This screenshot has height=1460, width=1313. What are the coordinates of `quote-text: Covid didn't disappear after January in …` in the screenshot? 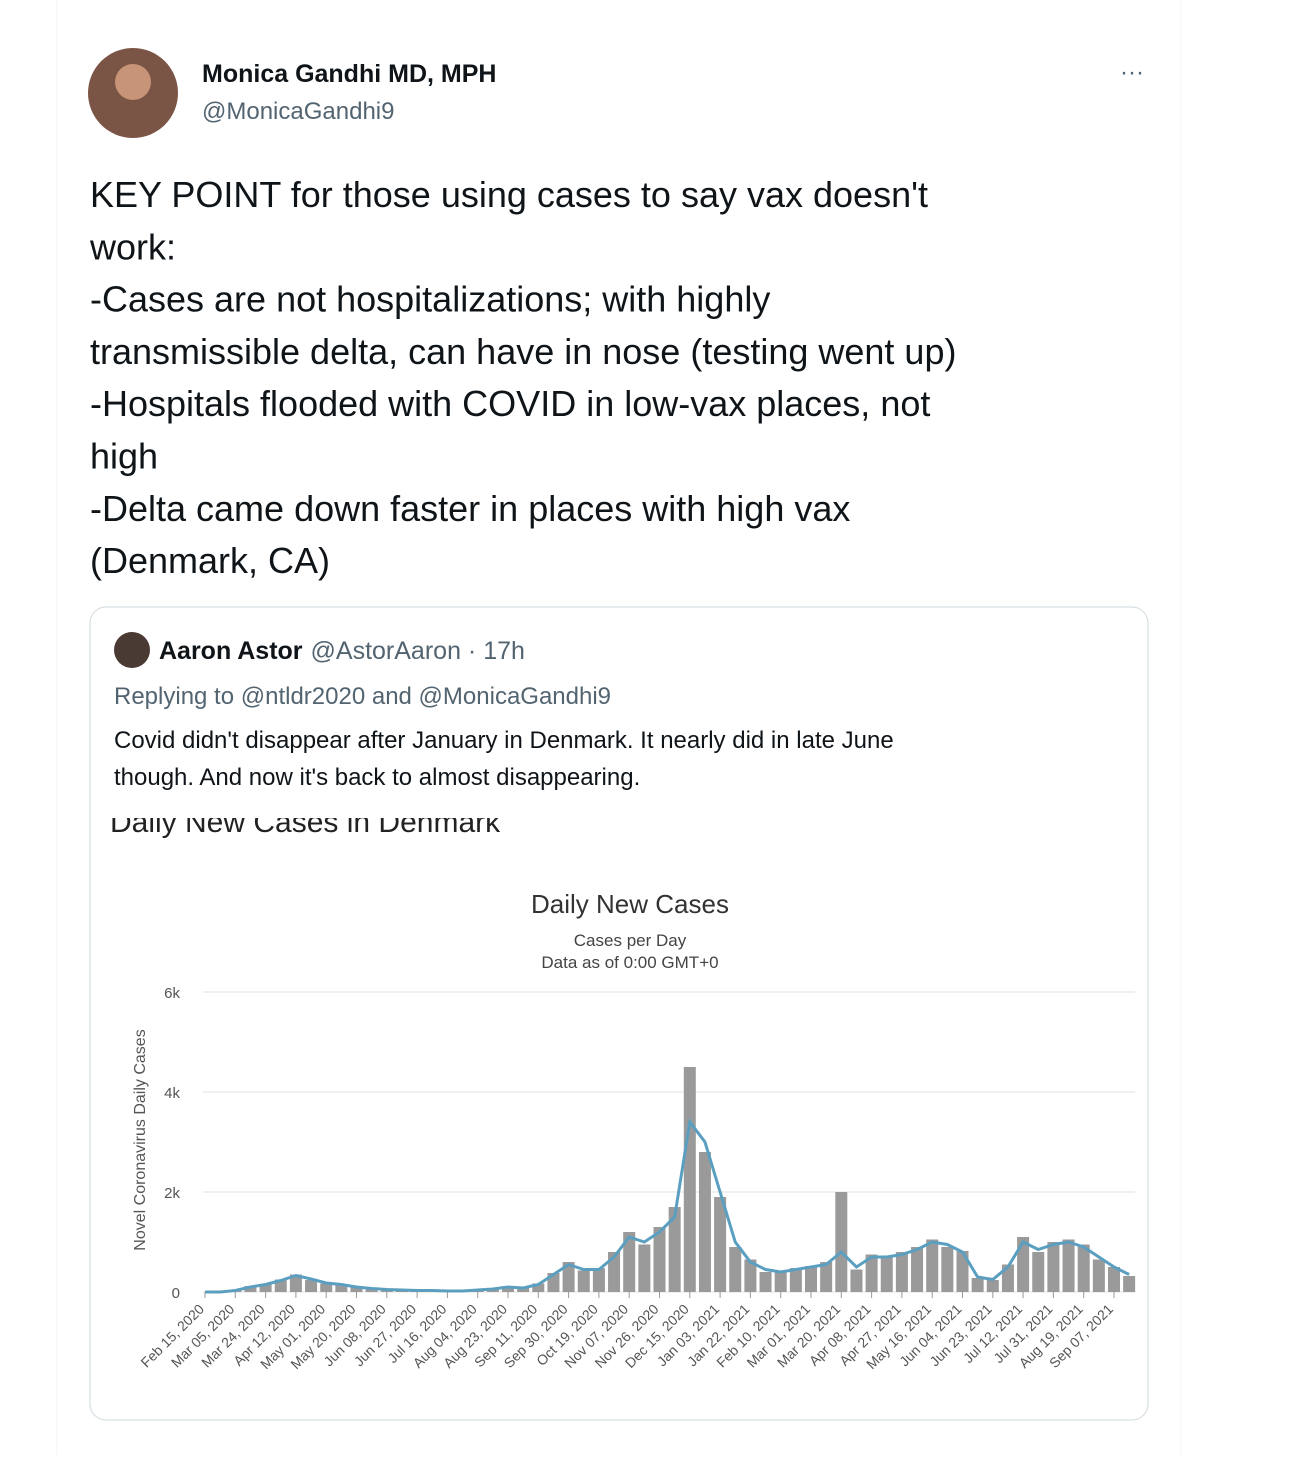 It's located at (504, 759).